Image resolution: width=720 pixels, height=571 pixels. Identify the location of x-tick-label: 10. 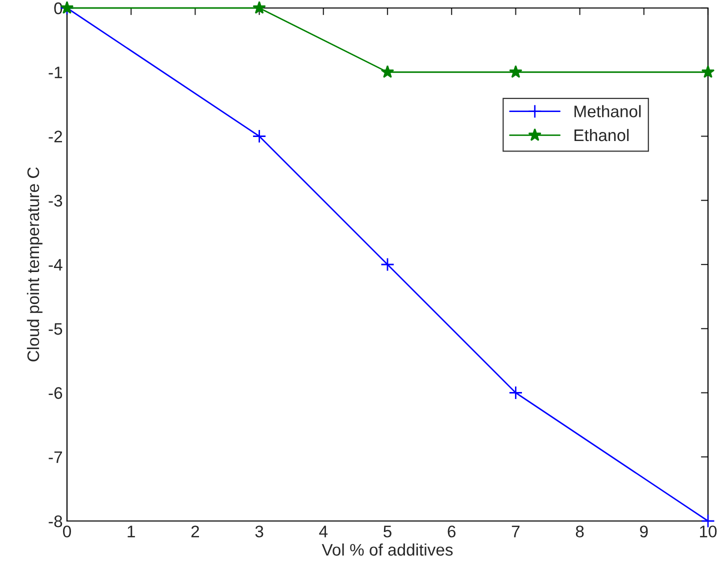
(708, 532).